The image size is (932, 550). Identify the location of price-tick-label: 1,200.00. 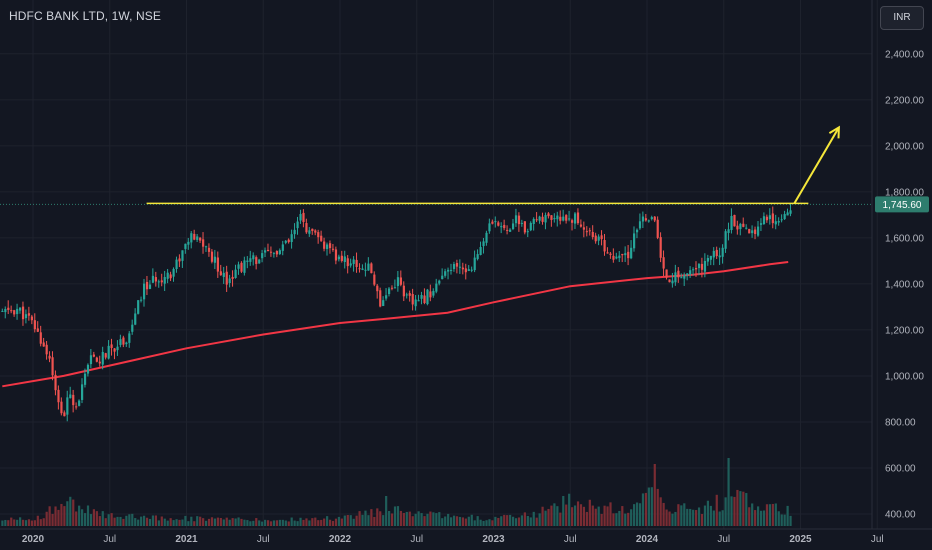
(904, 330).